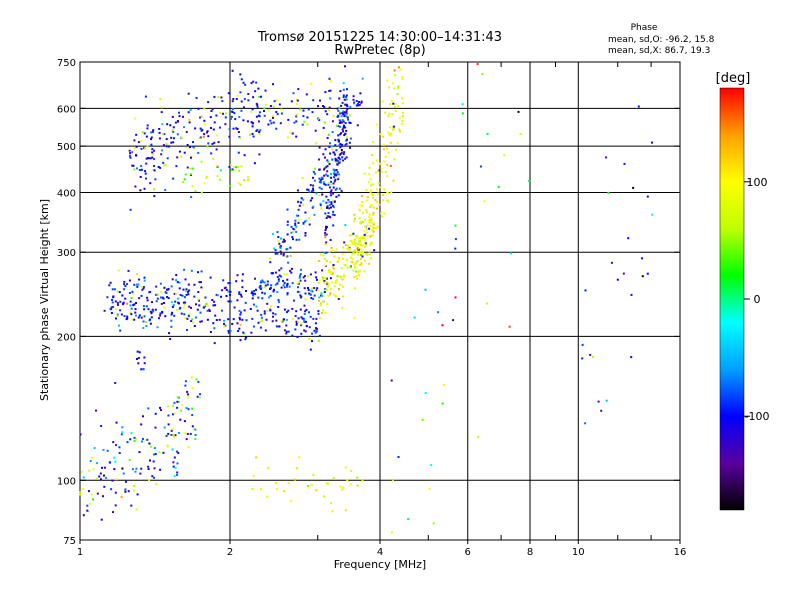 This screenshot has width=800, height=600. Describe the element at coordinates (757, 299) in the screenshot. I see `colorbar-tick-label: 0` at that location.